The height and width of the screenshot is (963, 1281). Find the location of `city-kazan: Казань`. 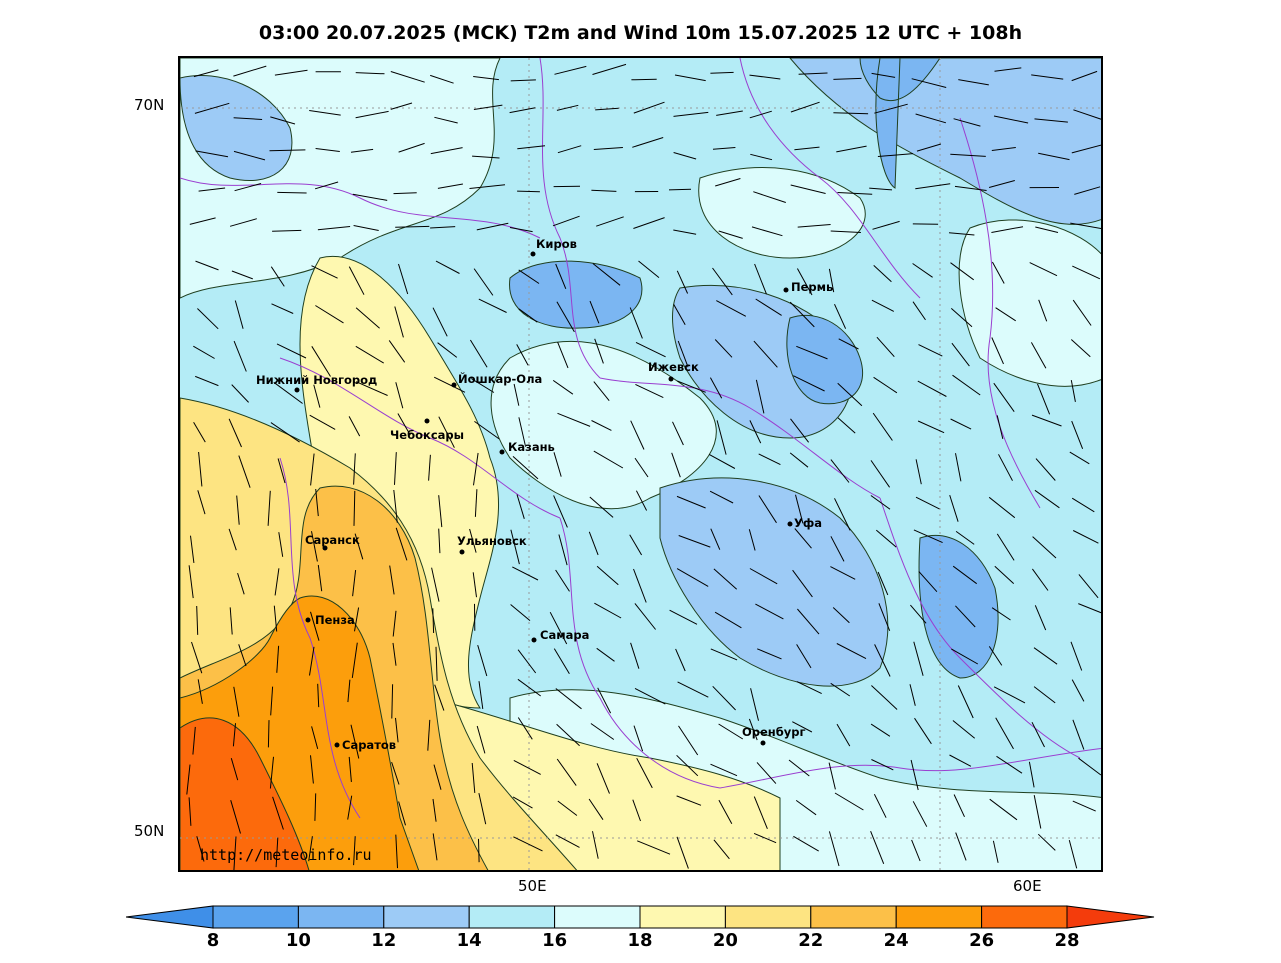

city-kazan: Казань is located at coordinates (527, 447).